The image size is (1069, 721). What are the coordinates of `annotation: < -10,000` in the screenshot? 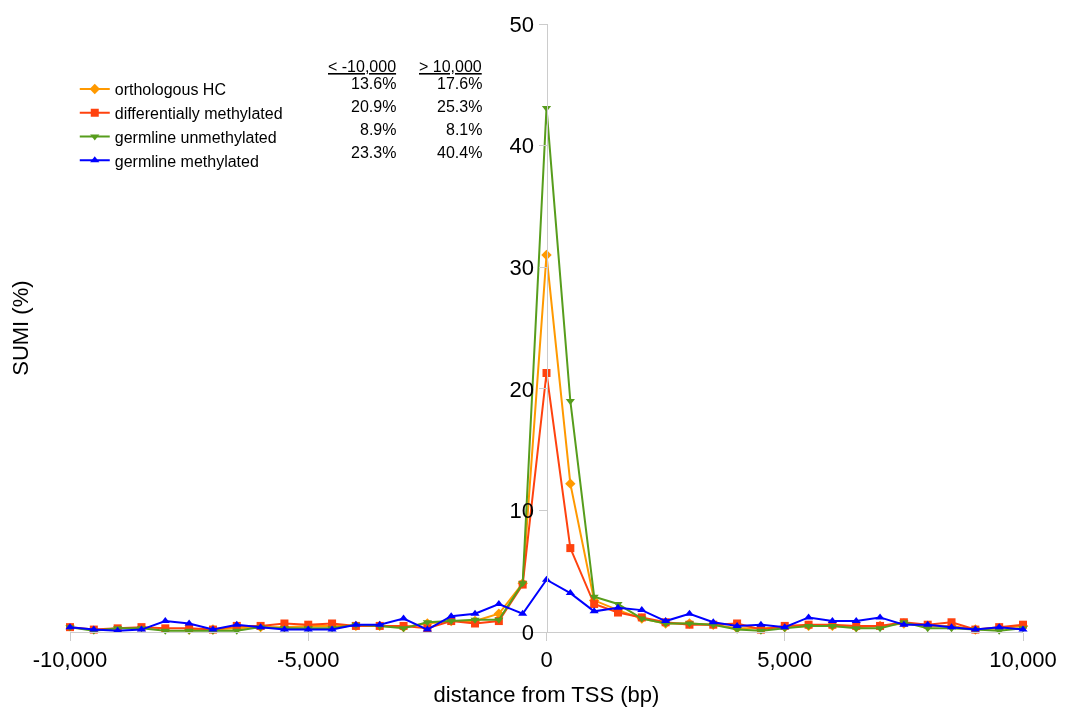 It's located at (362, 66).